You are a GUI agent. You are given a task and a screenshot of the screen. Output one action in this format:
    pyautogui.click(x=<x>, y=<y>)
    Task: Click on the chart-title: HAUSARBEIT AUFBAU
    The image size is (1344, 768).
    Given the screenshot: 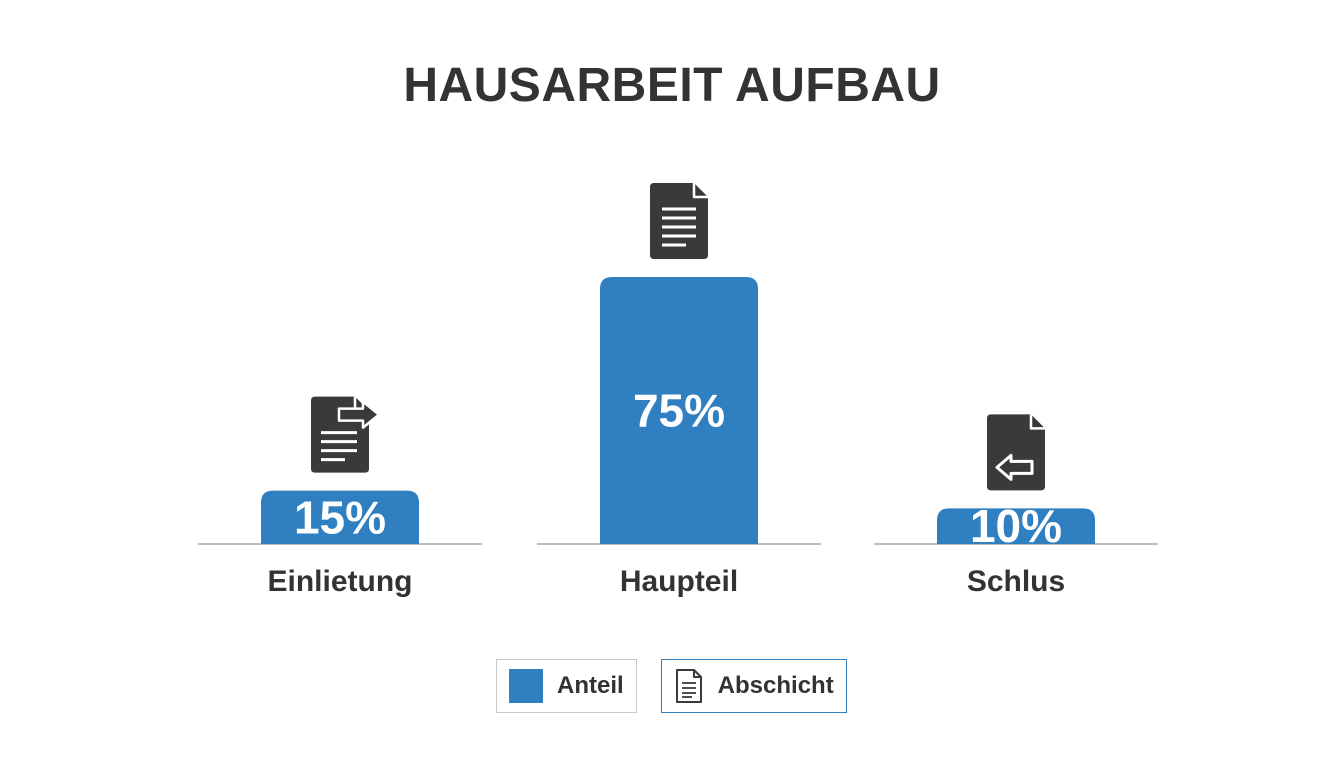 What is the action you would take?
    pyautogui.click(x=672, y=85)
    